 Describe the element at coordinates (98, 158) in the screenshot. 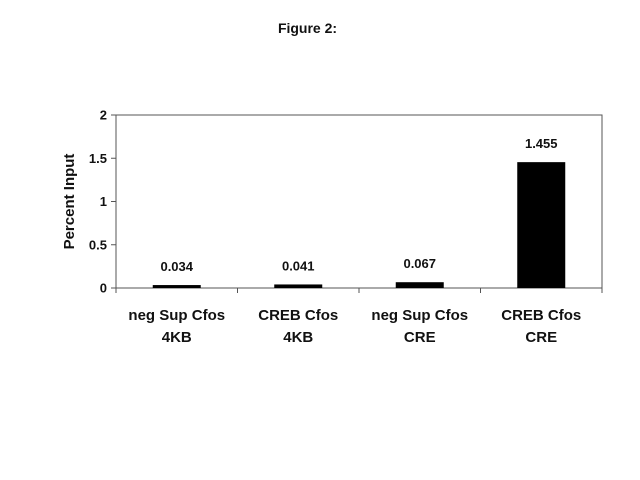

I see `y-tick-label: 1.5` at that location.